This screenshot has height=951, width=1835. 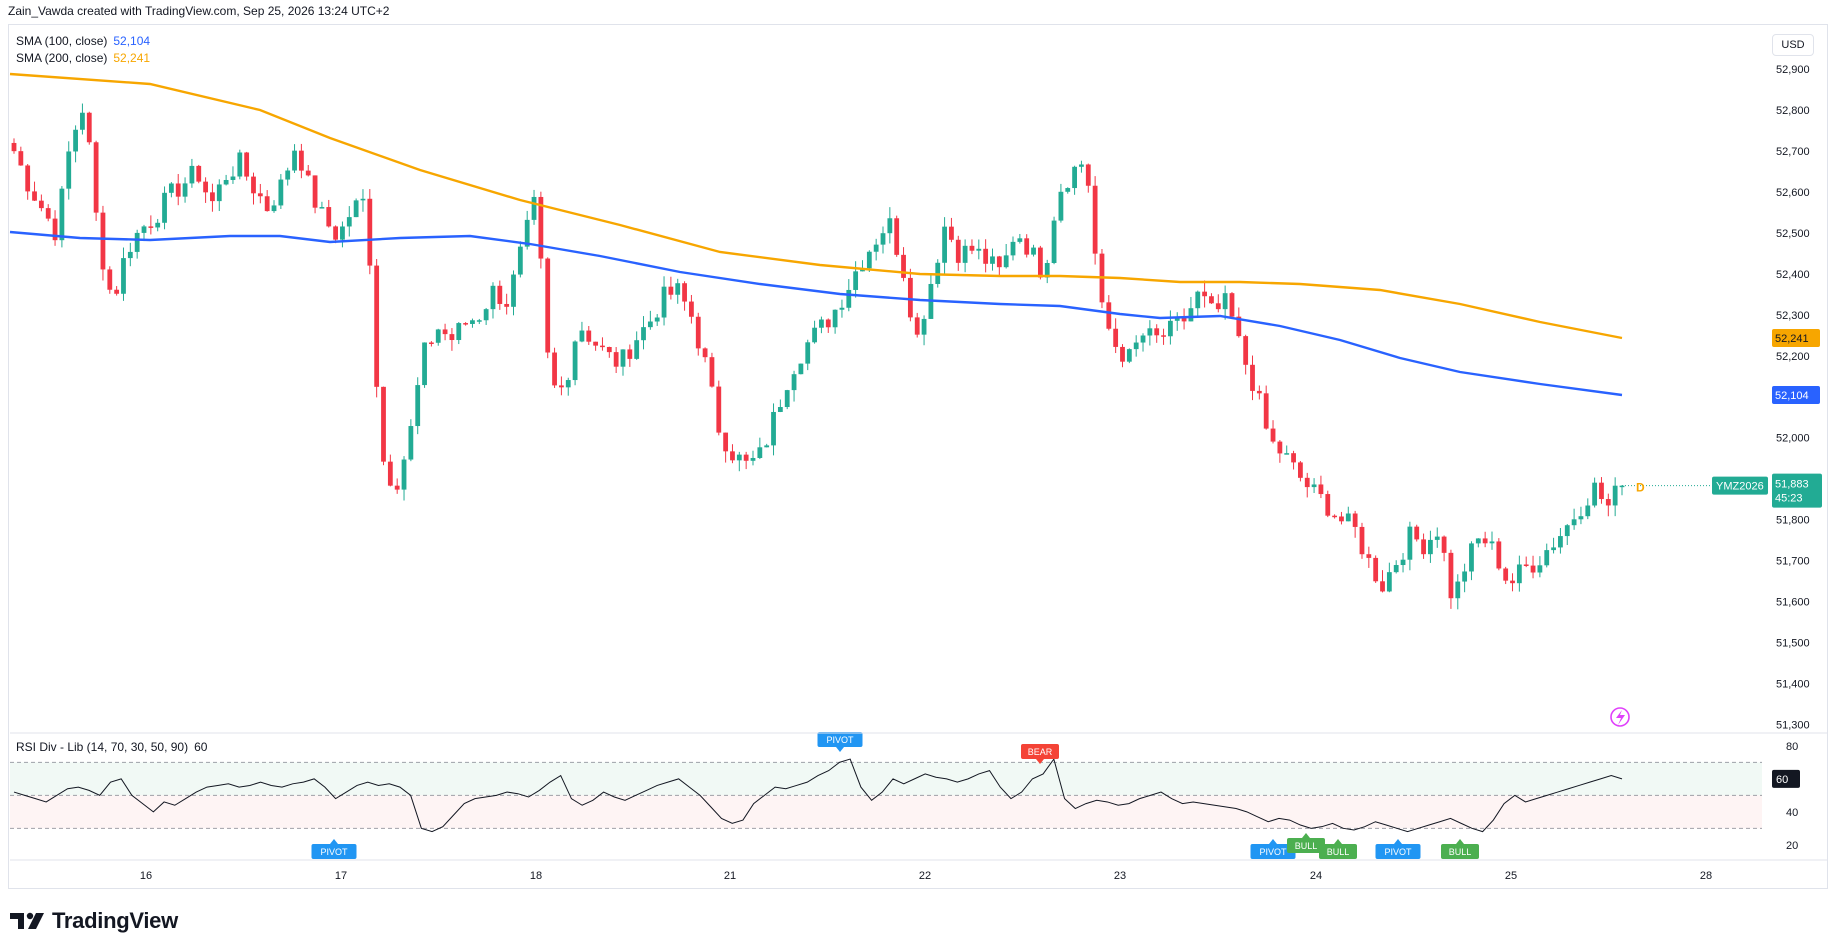 I want to click on rsi-value-tag: 60, so click(x=1786, y=778).